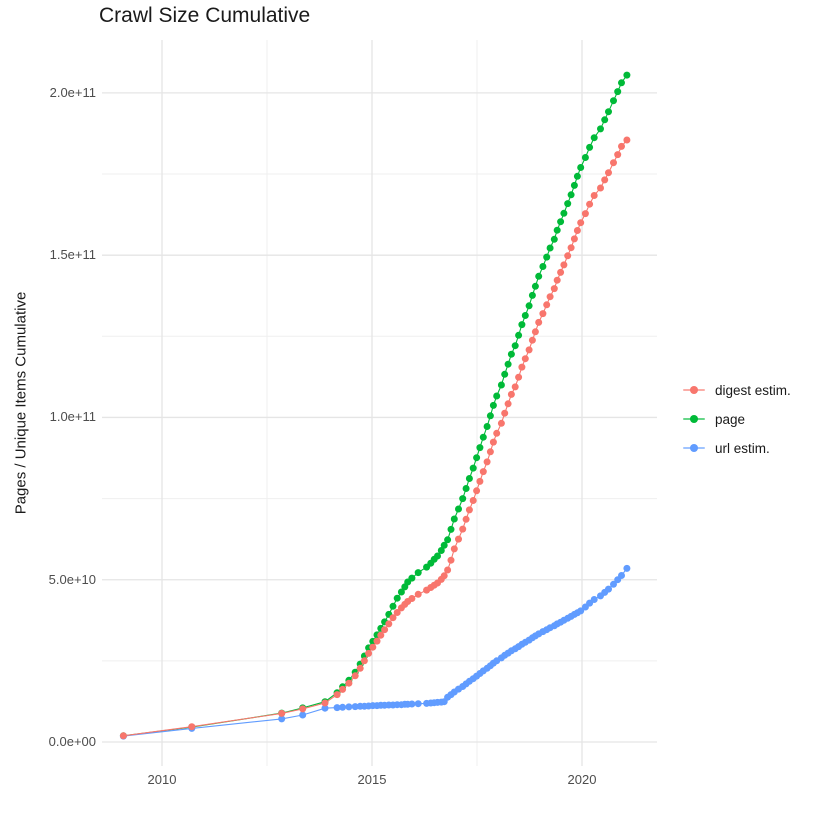 The image size is (826, 827). Describe the element at coordinates (205, 15) in the screenshot. I see `chart-title: Crawl Size Cumulative` at that location.